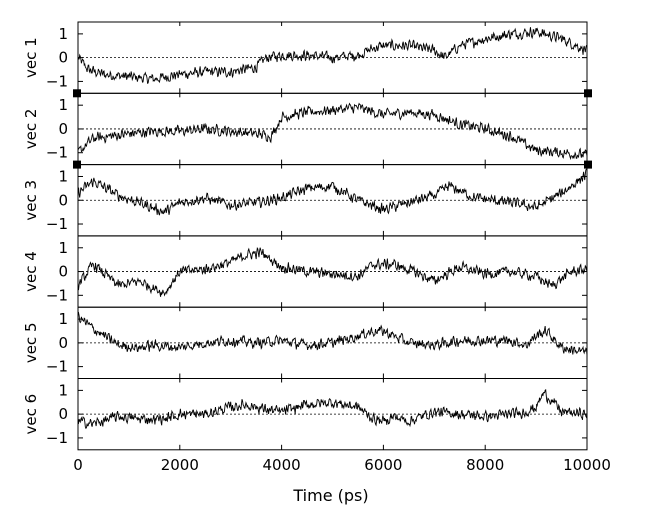 The image size is (659, 522). I want to click on x-tick-label: 6000, so click(383, 465).